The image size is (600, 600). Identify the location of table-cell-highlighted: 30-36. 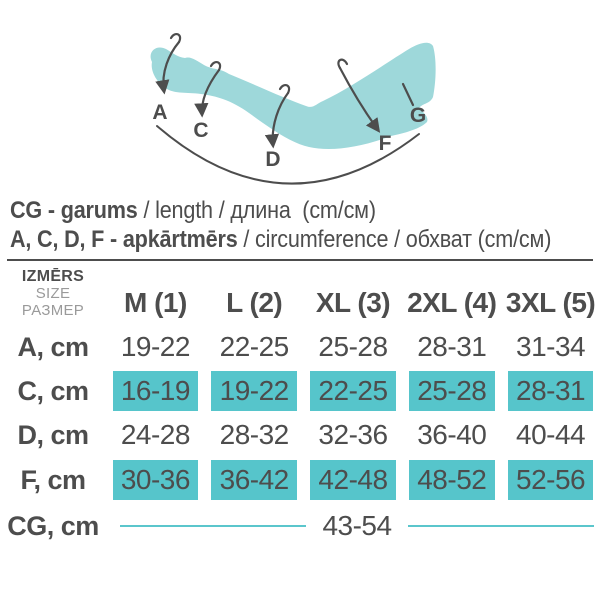
(155, 480).